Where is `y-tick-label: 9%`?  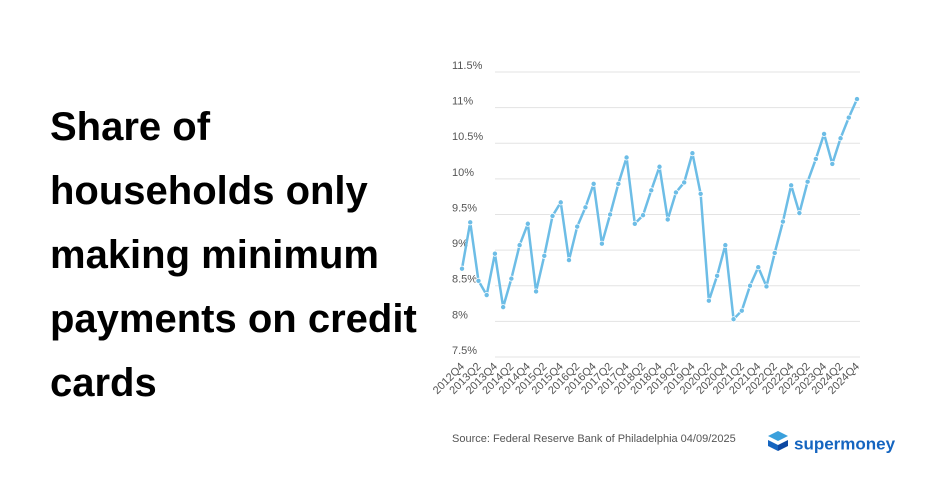
y-tick-label: 9% is located at coordinates (460, 244).